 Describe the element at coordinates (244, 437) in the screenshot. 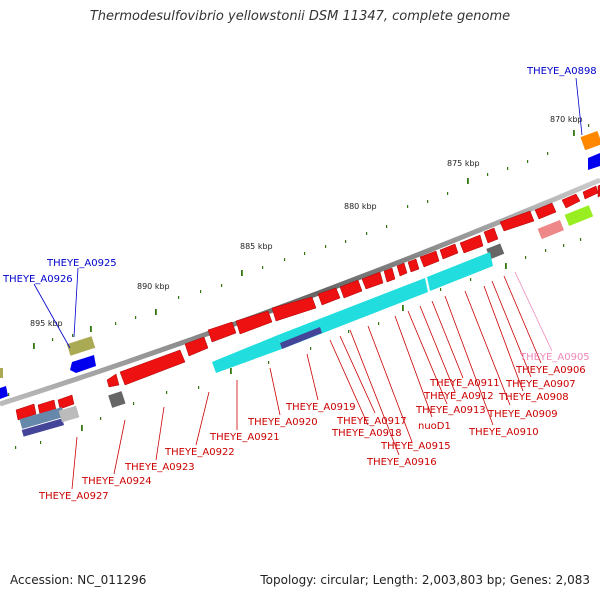

I see `gene-label: THEYE_A0921` at that location.